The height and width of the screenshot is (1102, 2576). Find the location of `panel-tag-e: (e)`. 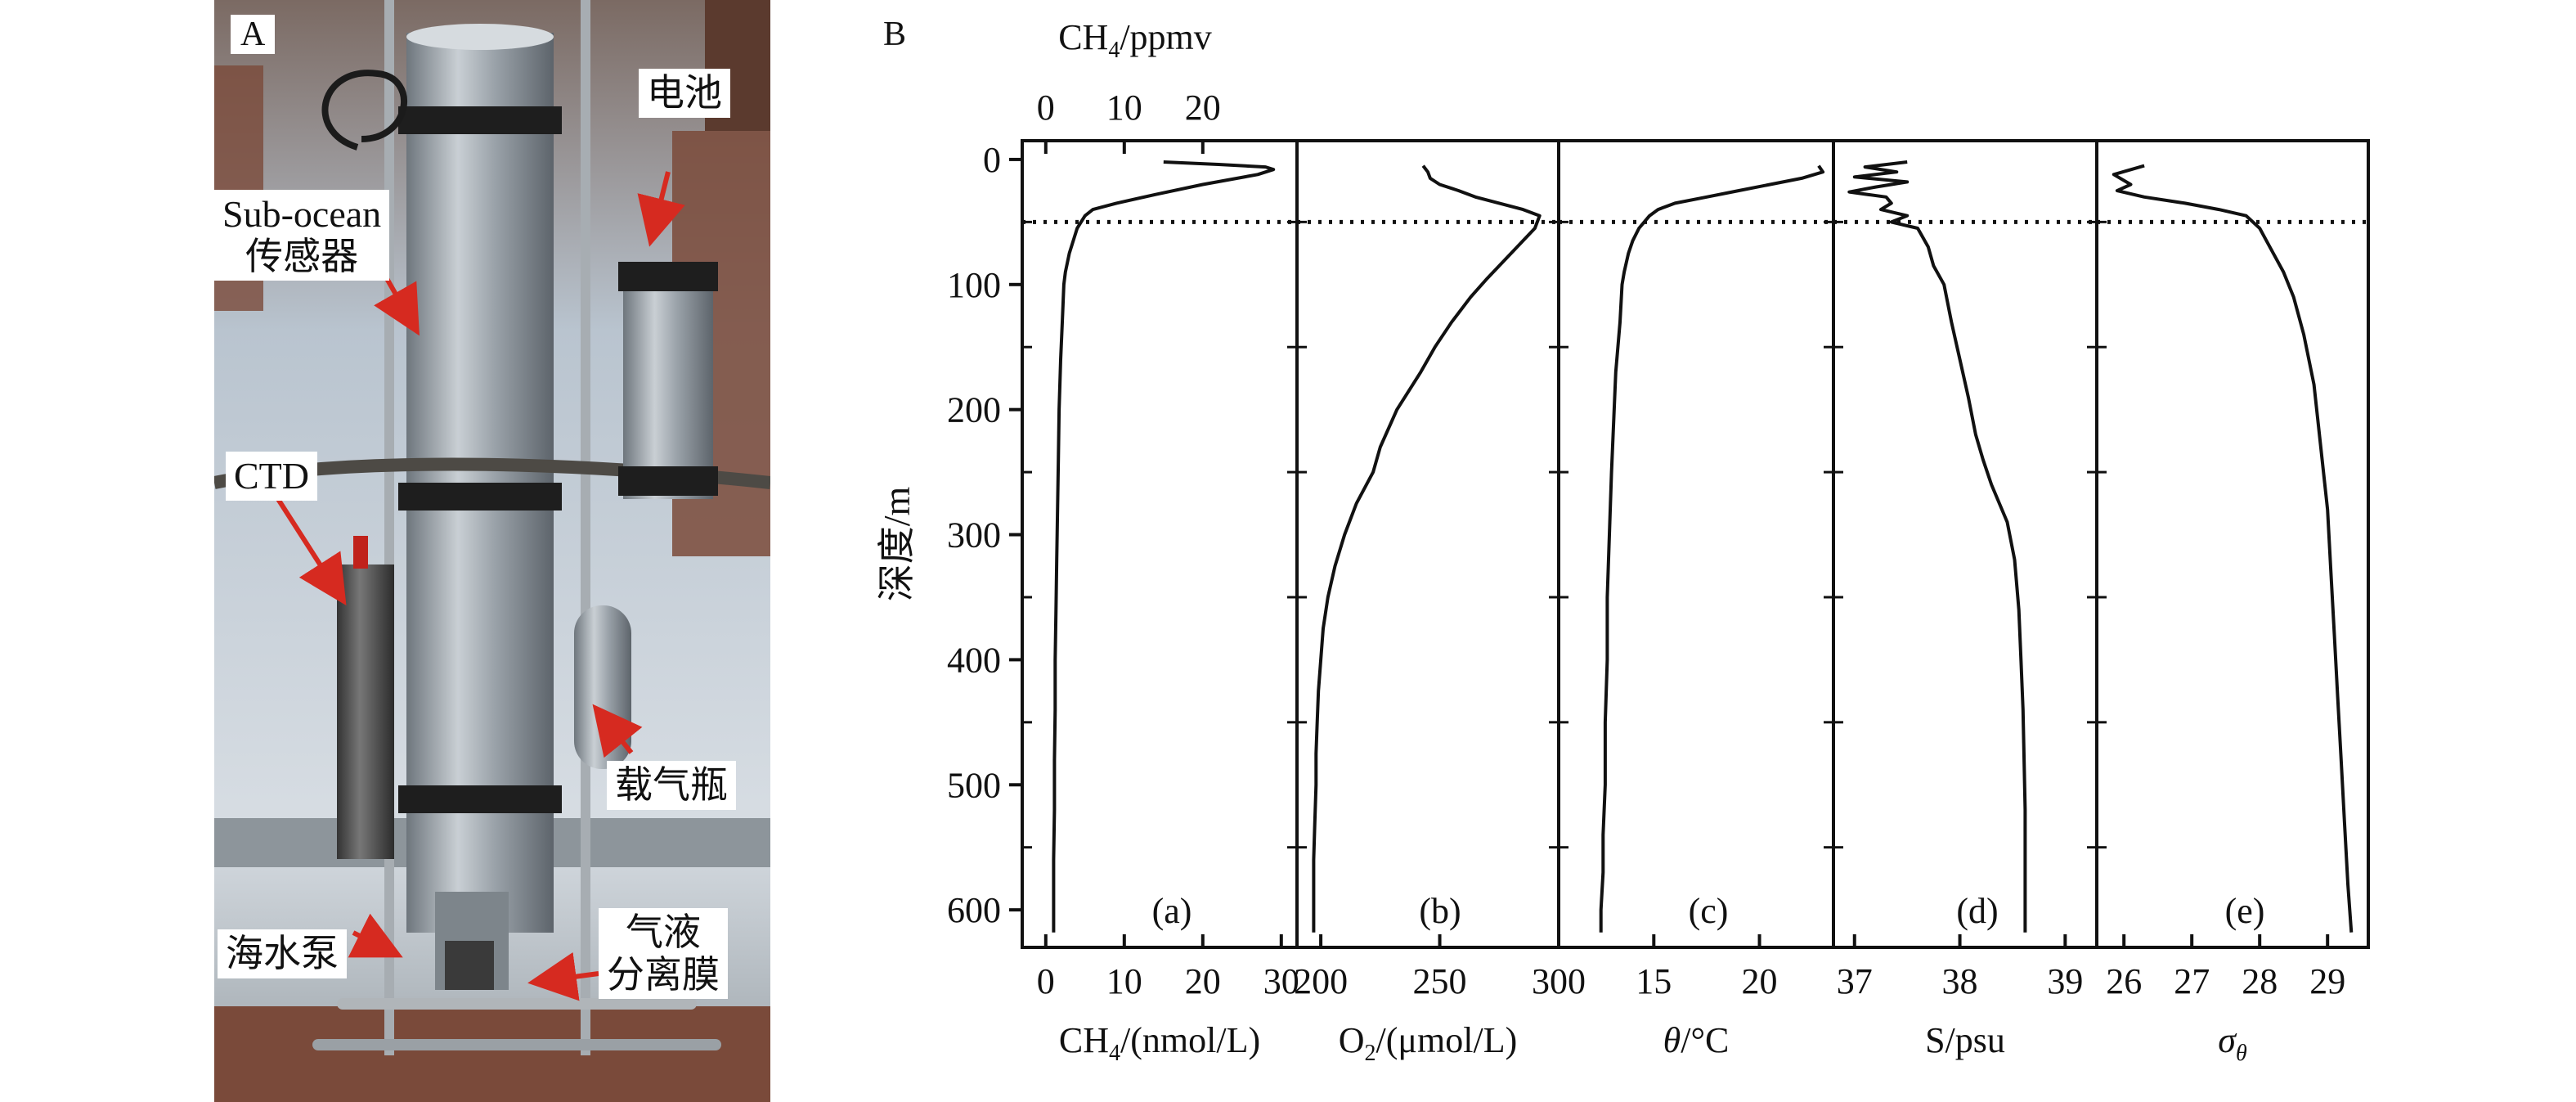

panel-tag-e: (e) is located at coordinates (2245, 911).